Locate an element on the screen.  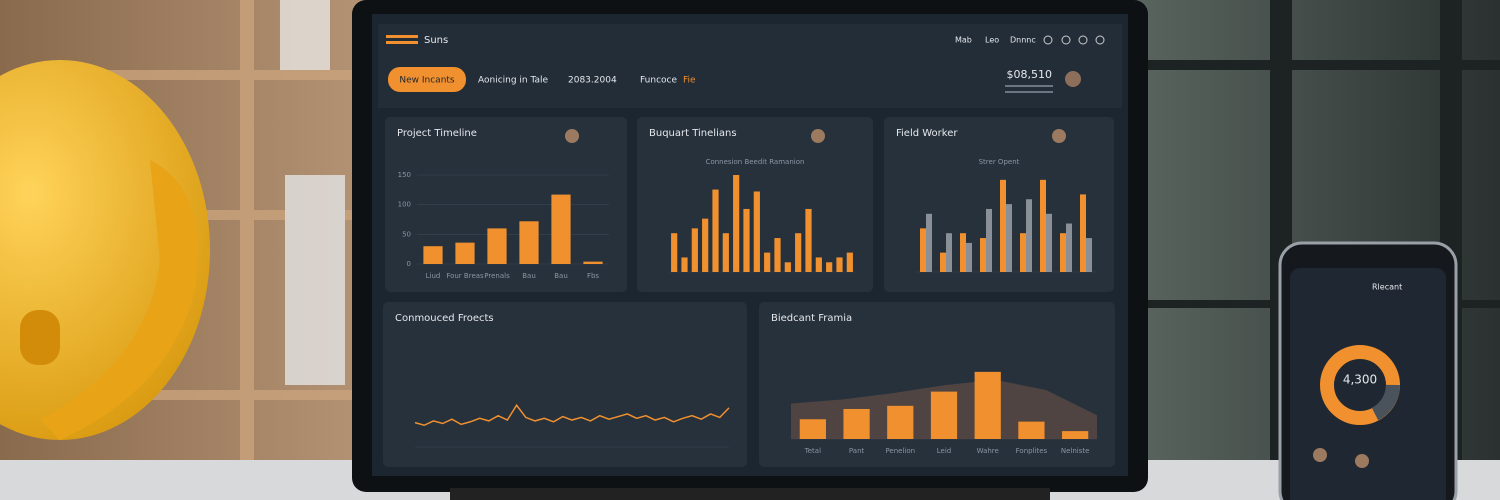
panel-title: Conmouced Froects is located at coordinates (444, 318).